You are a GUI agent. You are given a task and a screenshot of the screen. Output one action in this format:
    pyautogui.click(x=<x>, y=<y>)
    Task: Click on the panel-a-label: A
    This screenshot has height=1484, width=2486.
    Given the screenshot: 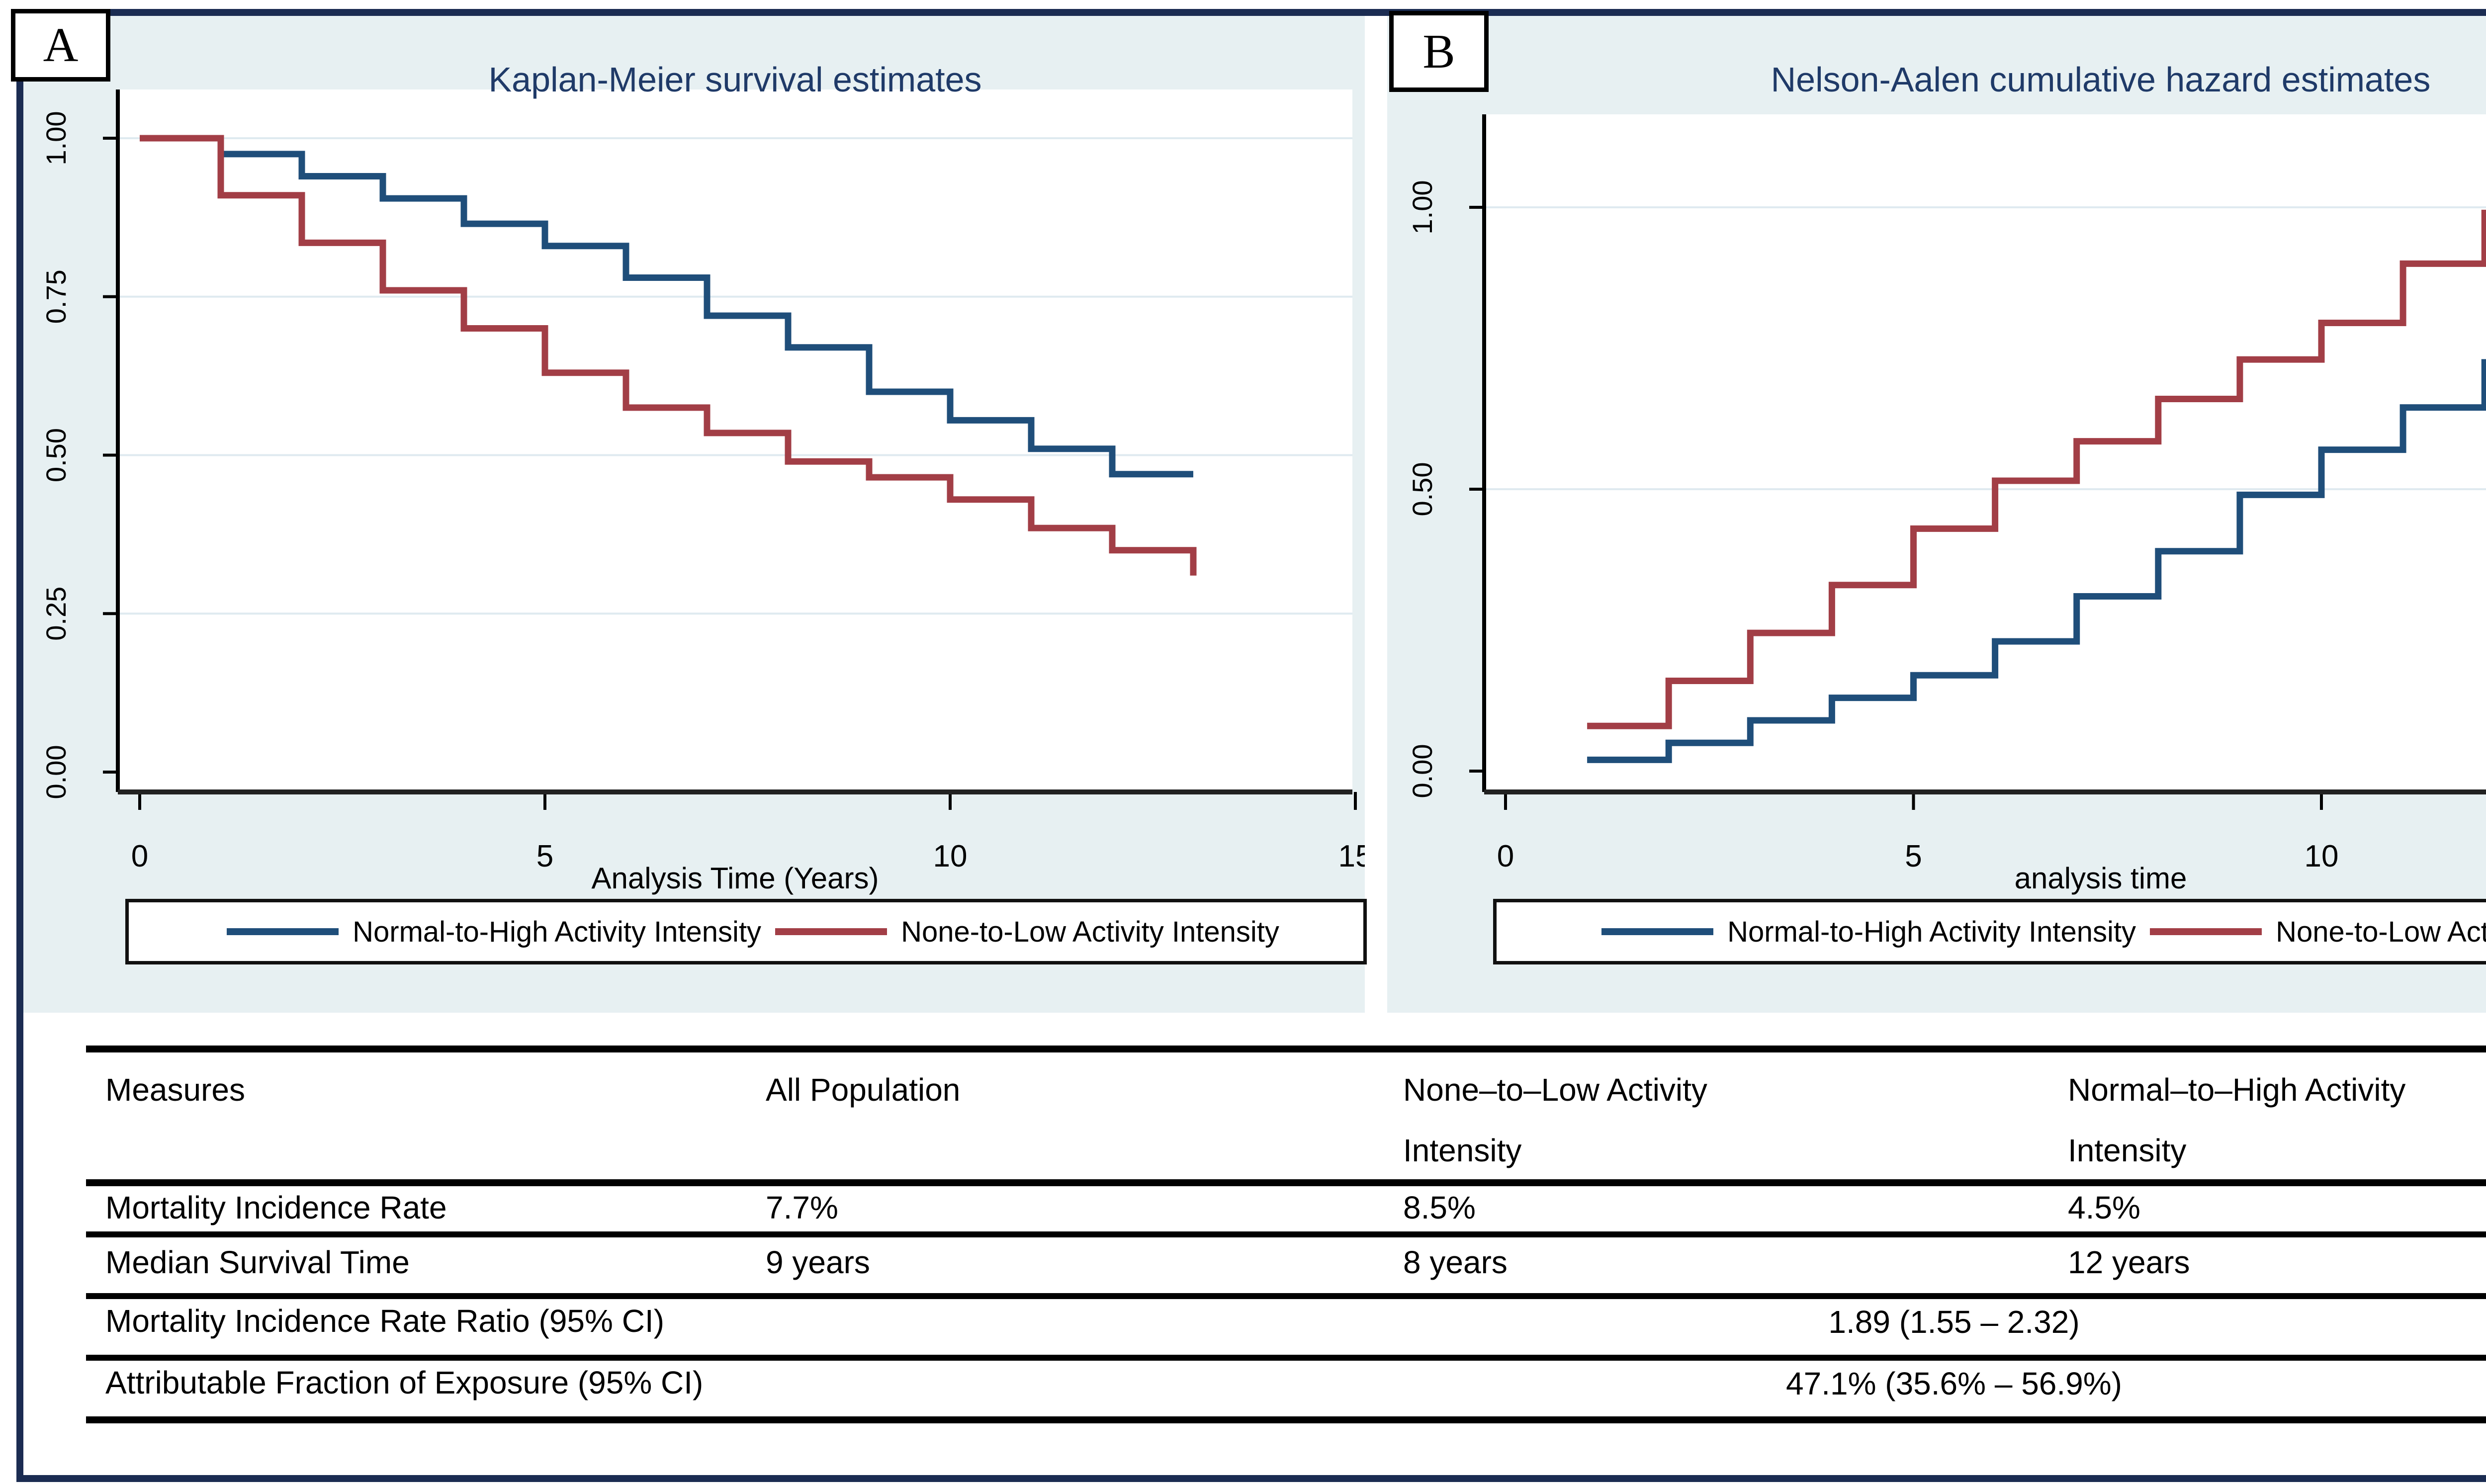 What is the action you would take?
    pyautogui.click(x=60, y=45)
    